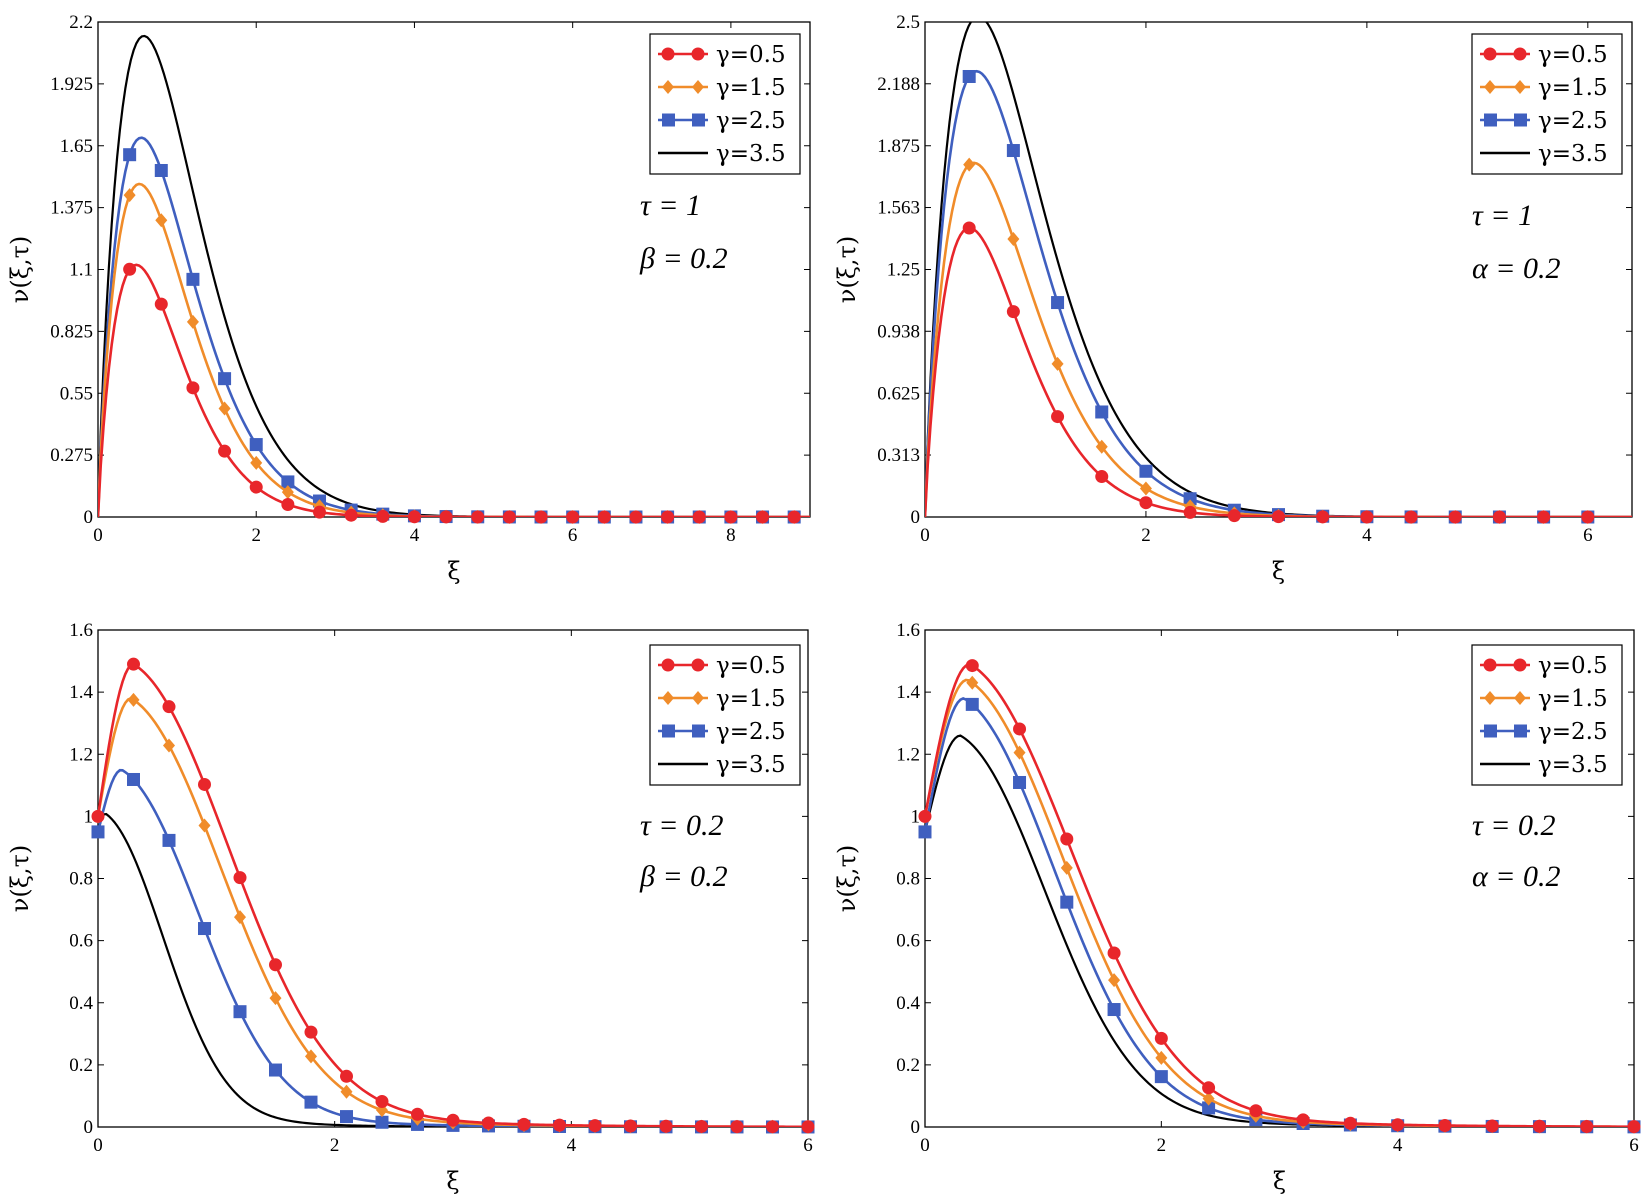  What do you see at coordinates (81, 879) in the screenshot?
I see `y-tick-label: 0.8` at bounding box center [81, 879].